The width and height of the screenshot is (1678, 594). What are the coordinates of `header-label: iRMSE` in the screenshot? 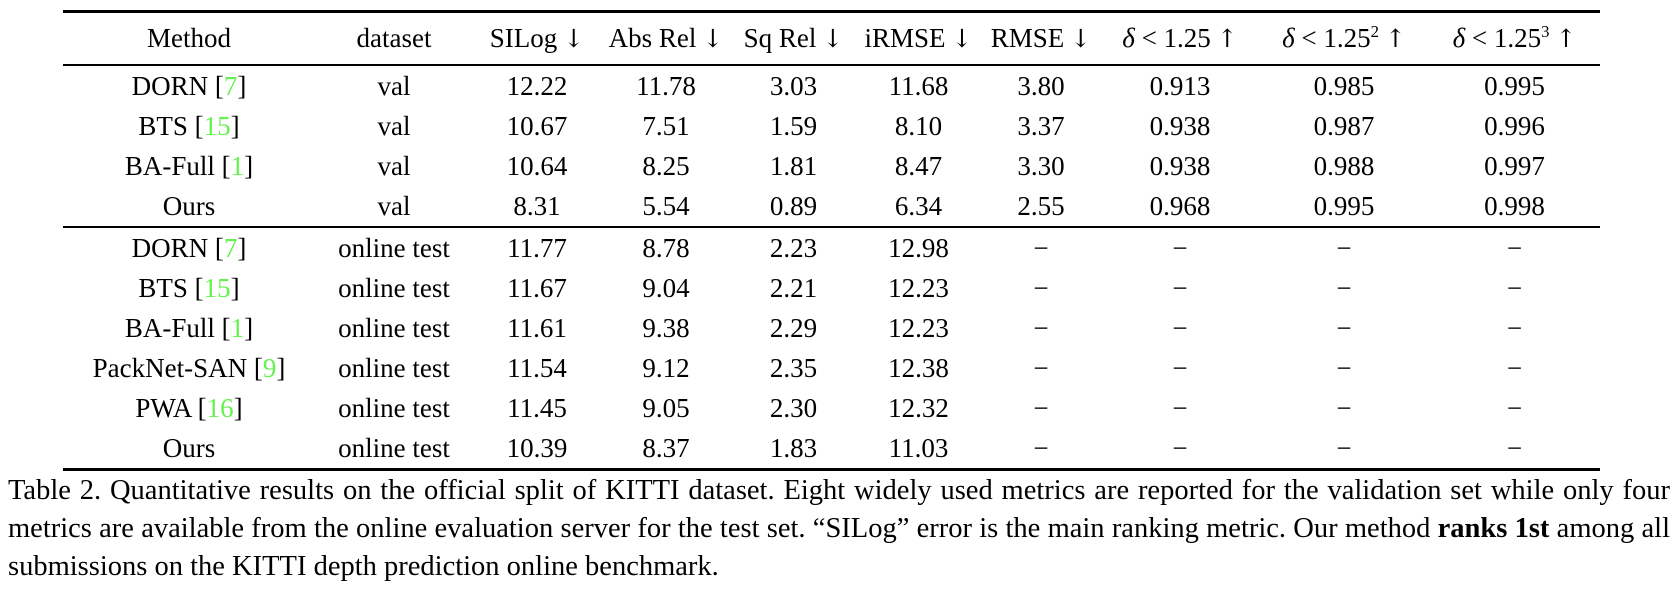 It's located at (905, 38).